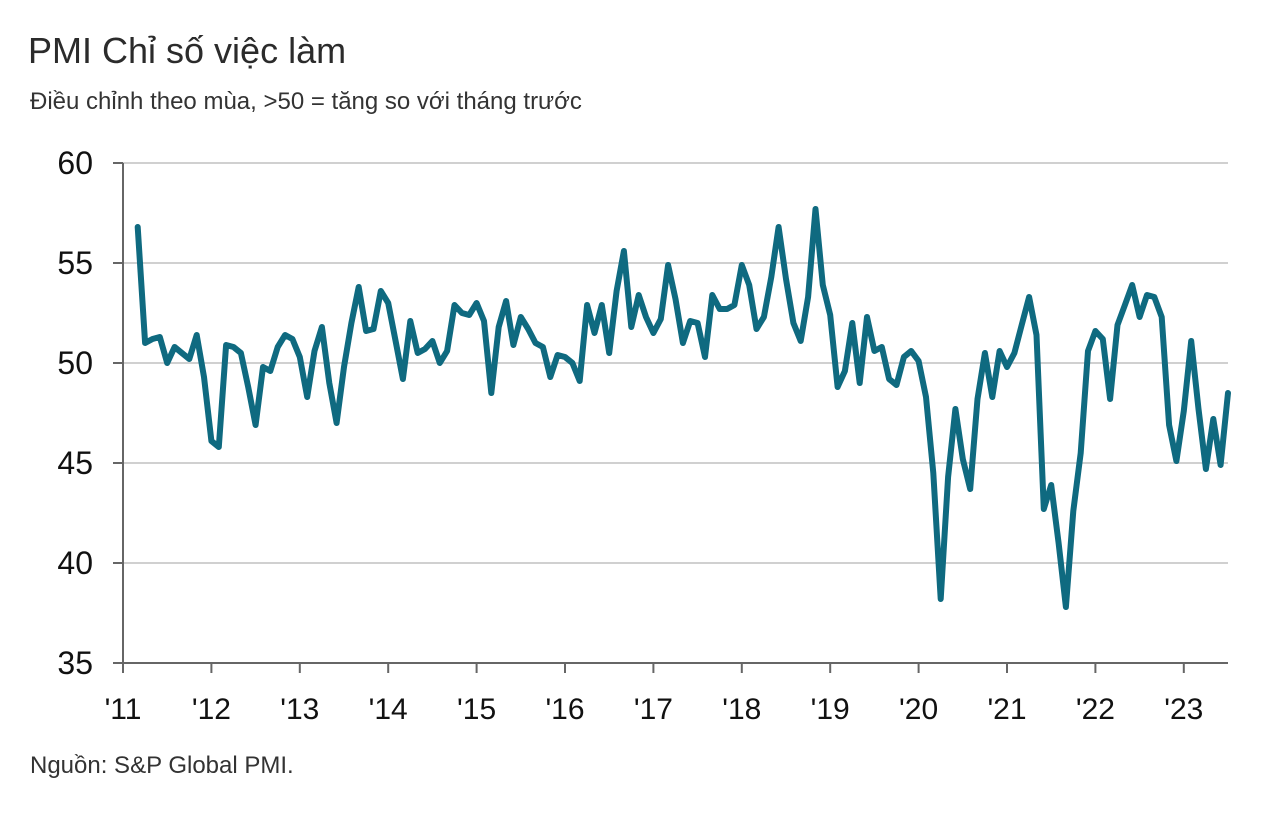 Image resolution: width=1280 pixels, height=830 pixels. What do you see at coordinates (187, 50) in the screenshot?
I see `chart-title: PMI Chỉ số việc làm` at bounding box center [187, 50].